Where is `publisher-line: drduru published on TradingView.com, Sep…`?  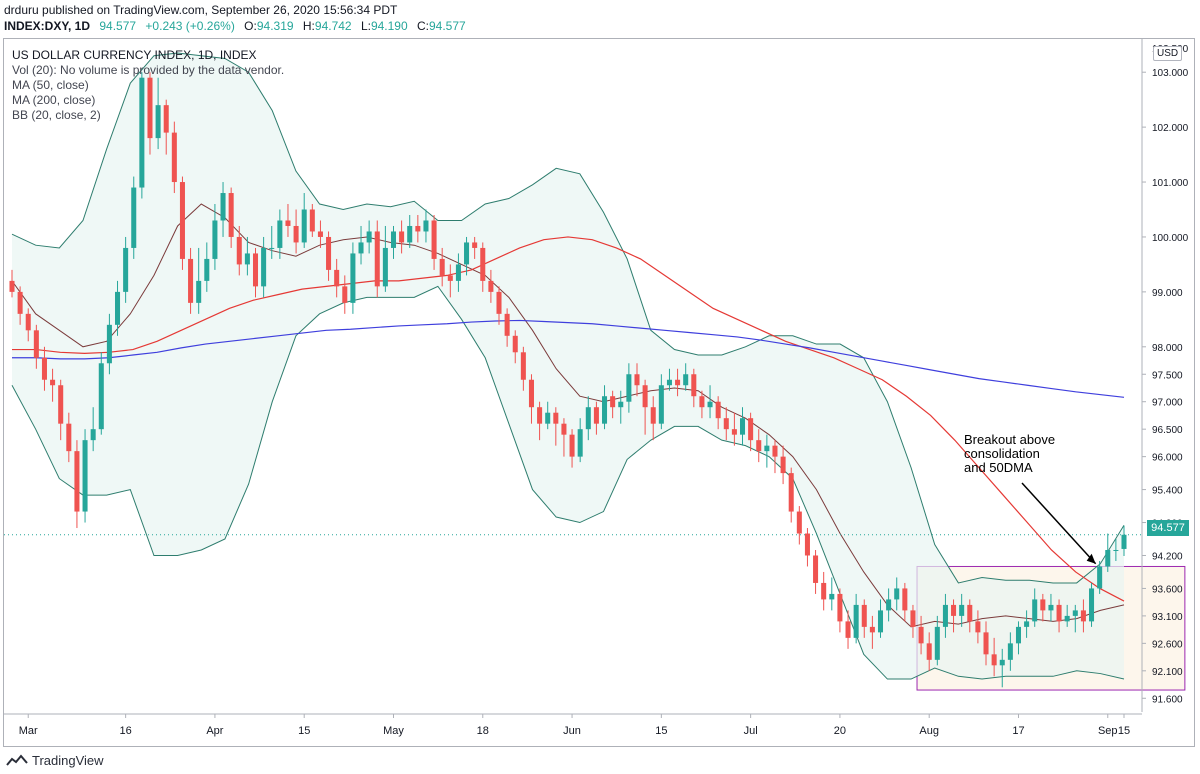
publisher-line: drduru published on TradingView.com, Sep… is located at coordinates (201, 10).